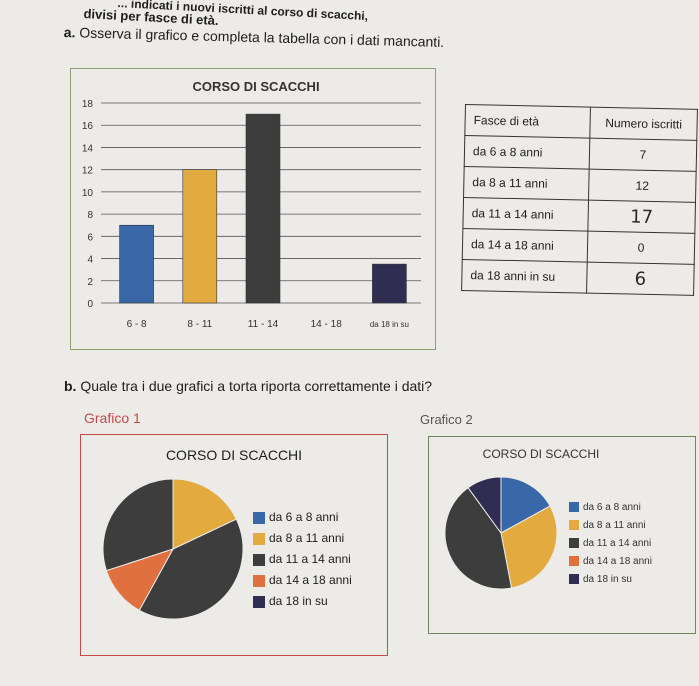 The height and width of the screenshot is (686, 699). Describe the element at coordinates (137, 324) in the screenshot. I see `x-tick-label: 6 - 8` at that location.